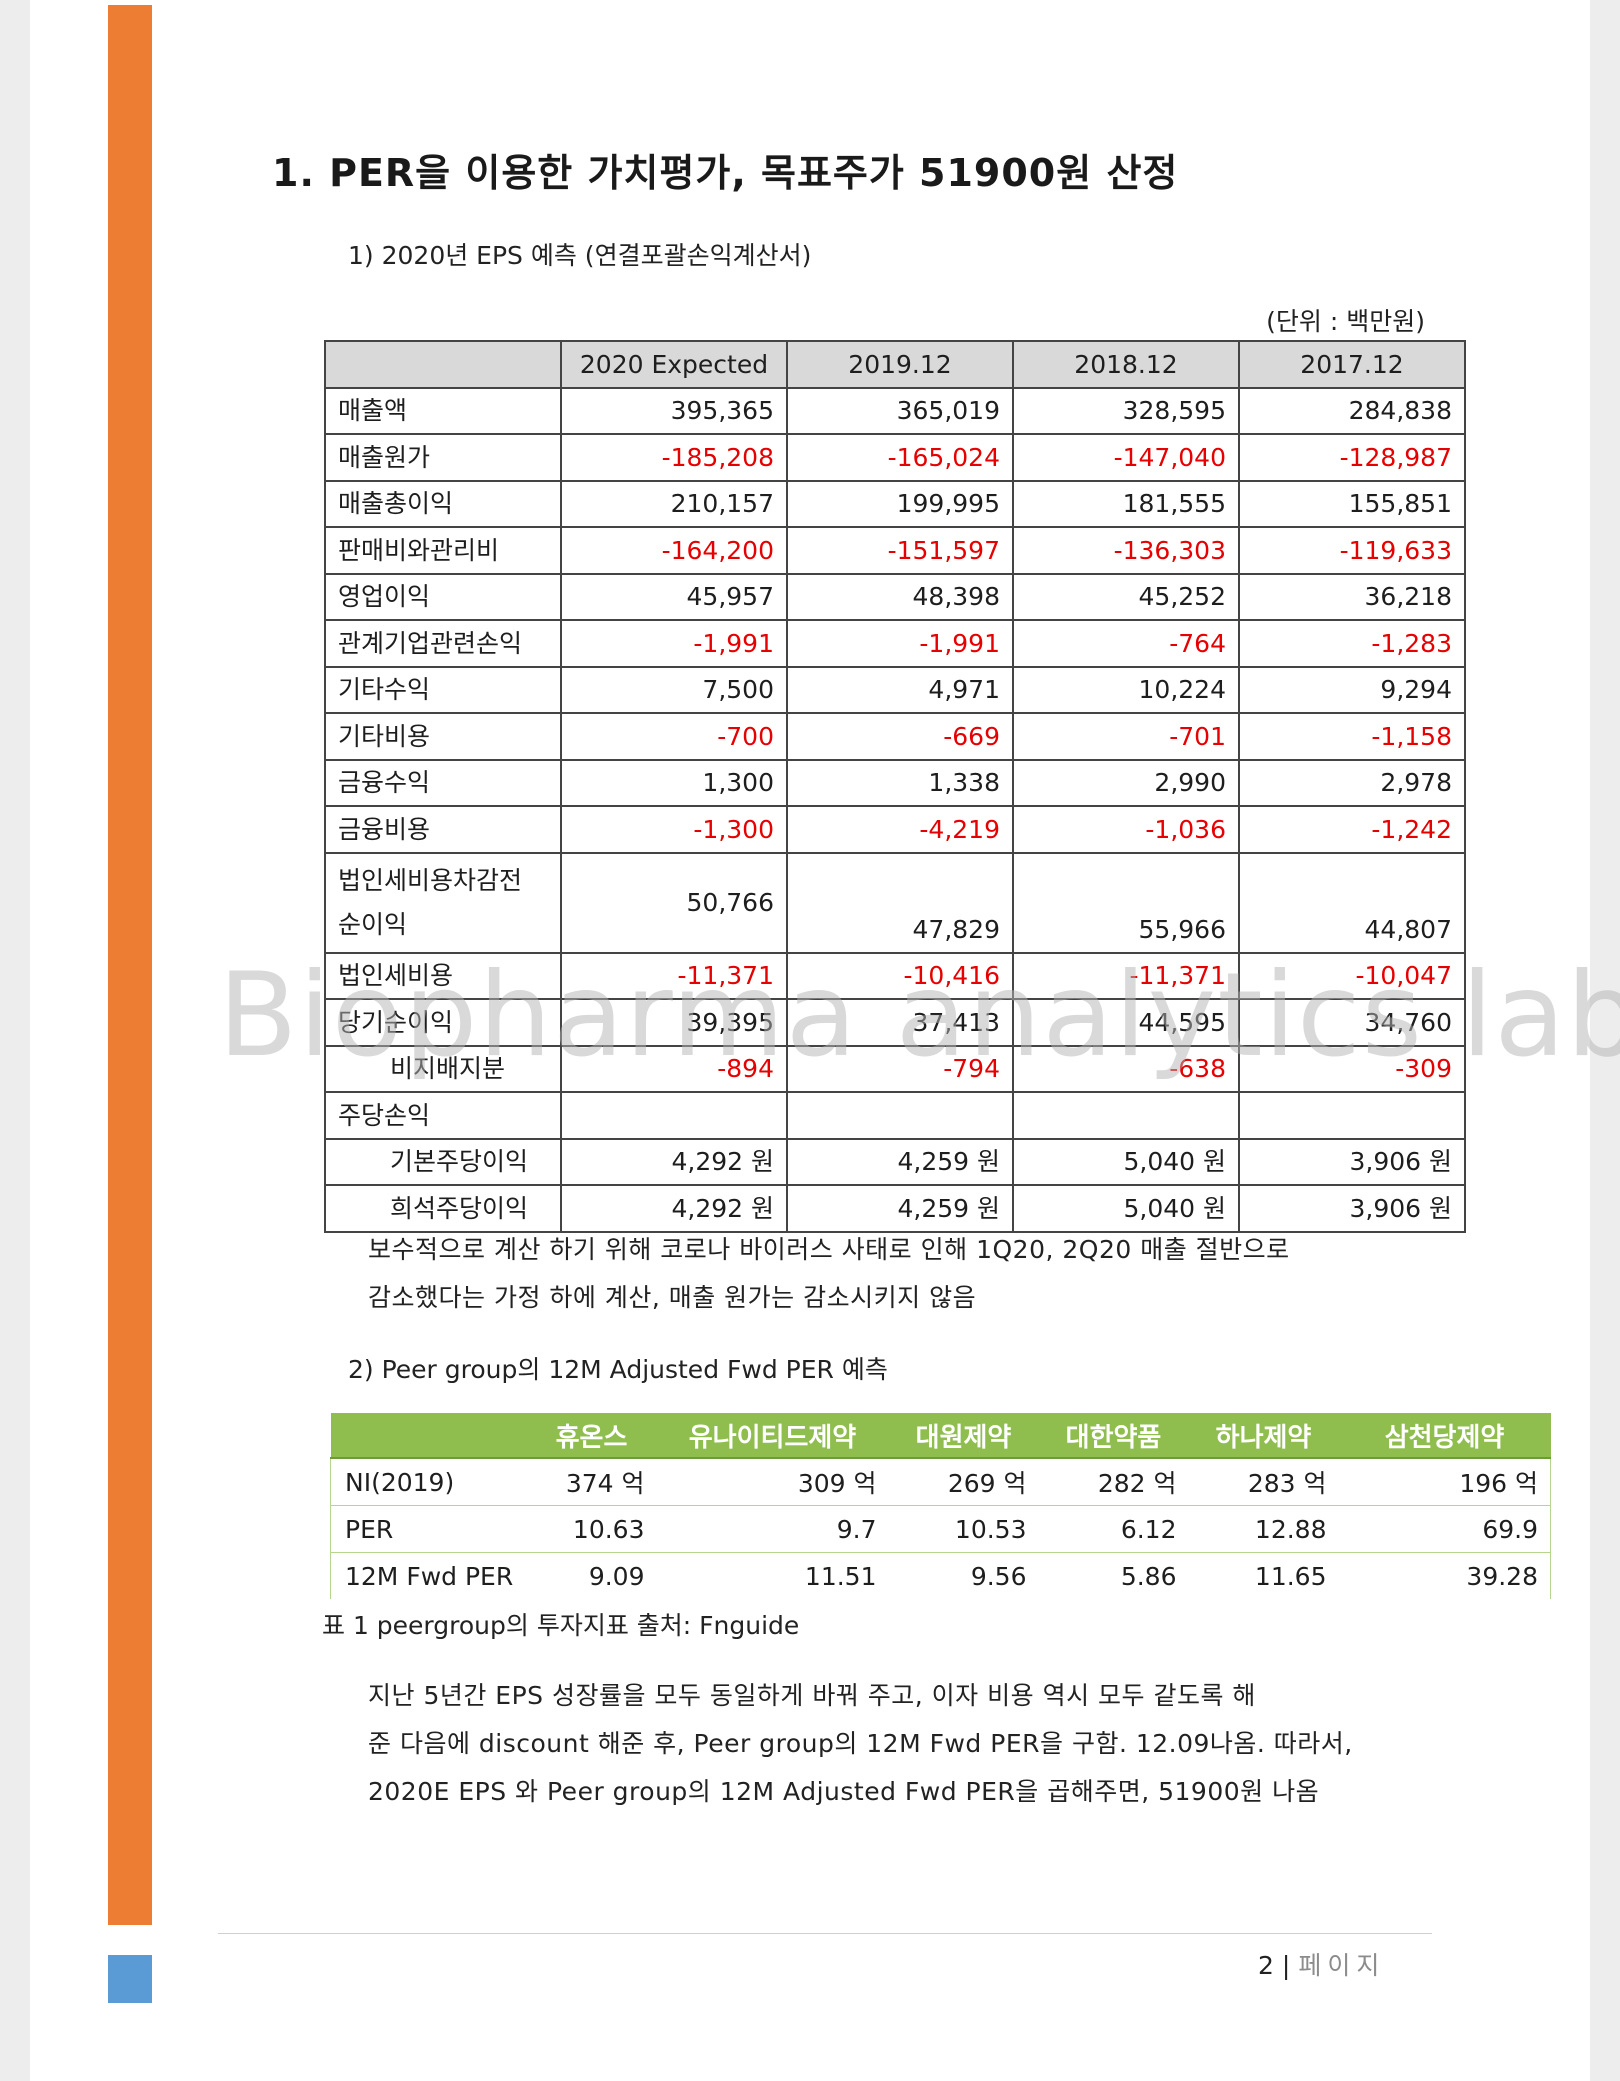 This screenshot has height=2081, width=1620. What do you see at coordinates (1263, 1436) in the screenshot?
I see `peer-header-hana: 하나제약` at bounding box center [1263, 1436].